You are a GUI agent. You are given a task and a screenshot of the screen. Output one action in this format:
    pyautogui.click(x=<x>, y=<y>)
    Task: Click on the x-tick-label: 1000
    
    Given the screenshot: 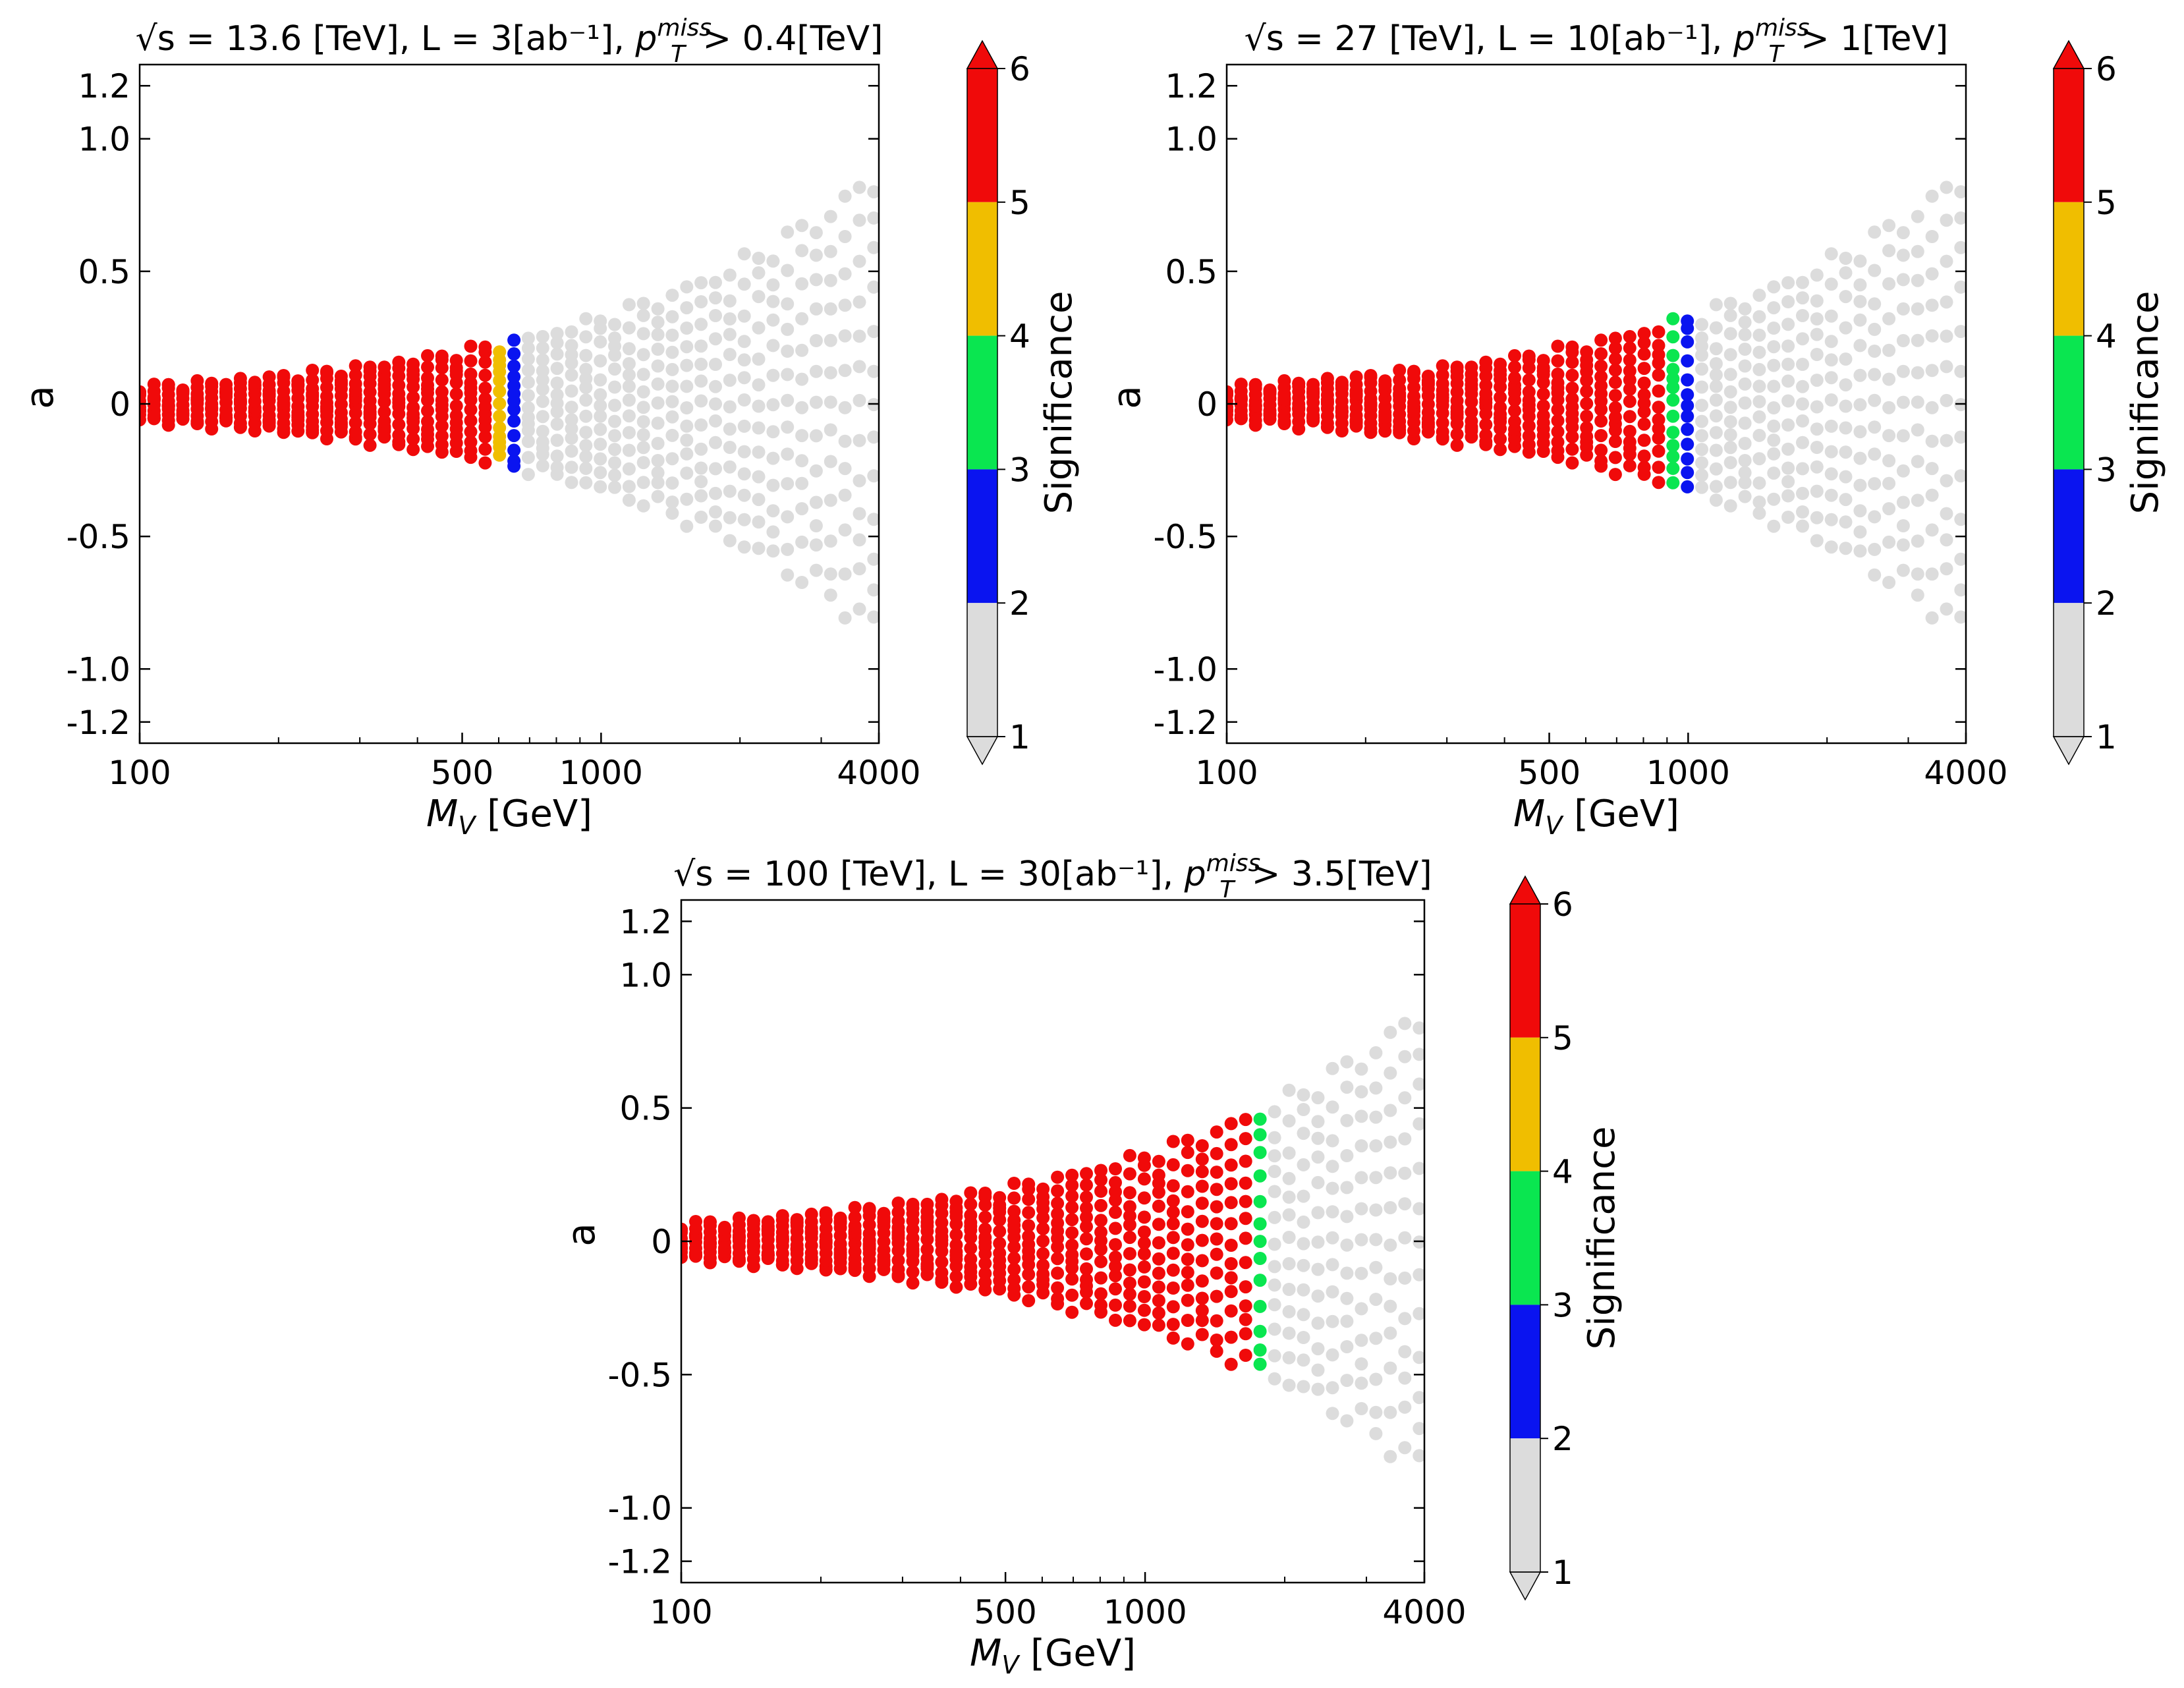 What is the action you would take?
    pyautogui.click(x=1688, y=773)
    